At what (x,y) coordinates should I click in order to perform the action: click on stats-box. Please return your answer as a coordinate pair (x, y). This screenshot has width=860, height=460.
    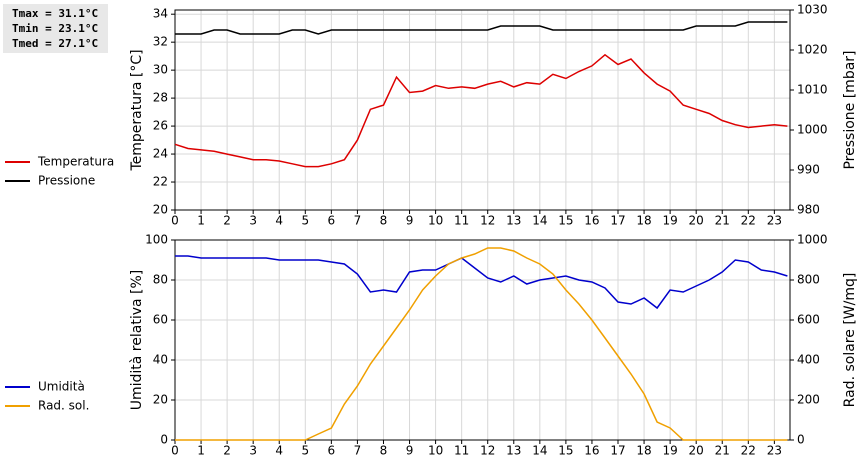
    Looking at the image, I should click on (55, 28).